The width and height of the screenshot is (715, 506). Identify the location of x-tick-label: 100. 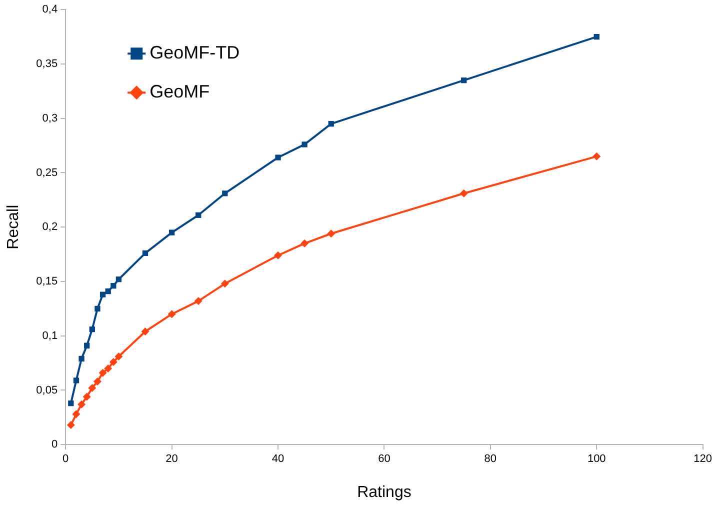
(596, 459).